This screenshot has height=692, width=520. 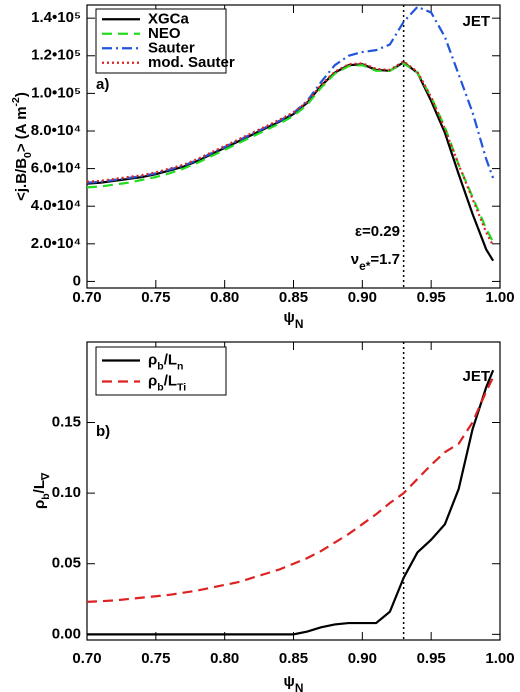 I want to click on y-tick-label: 1.4•10⁵, so click(x=56, y=17).